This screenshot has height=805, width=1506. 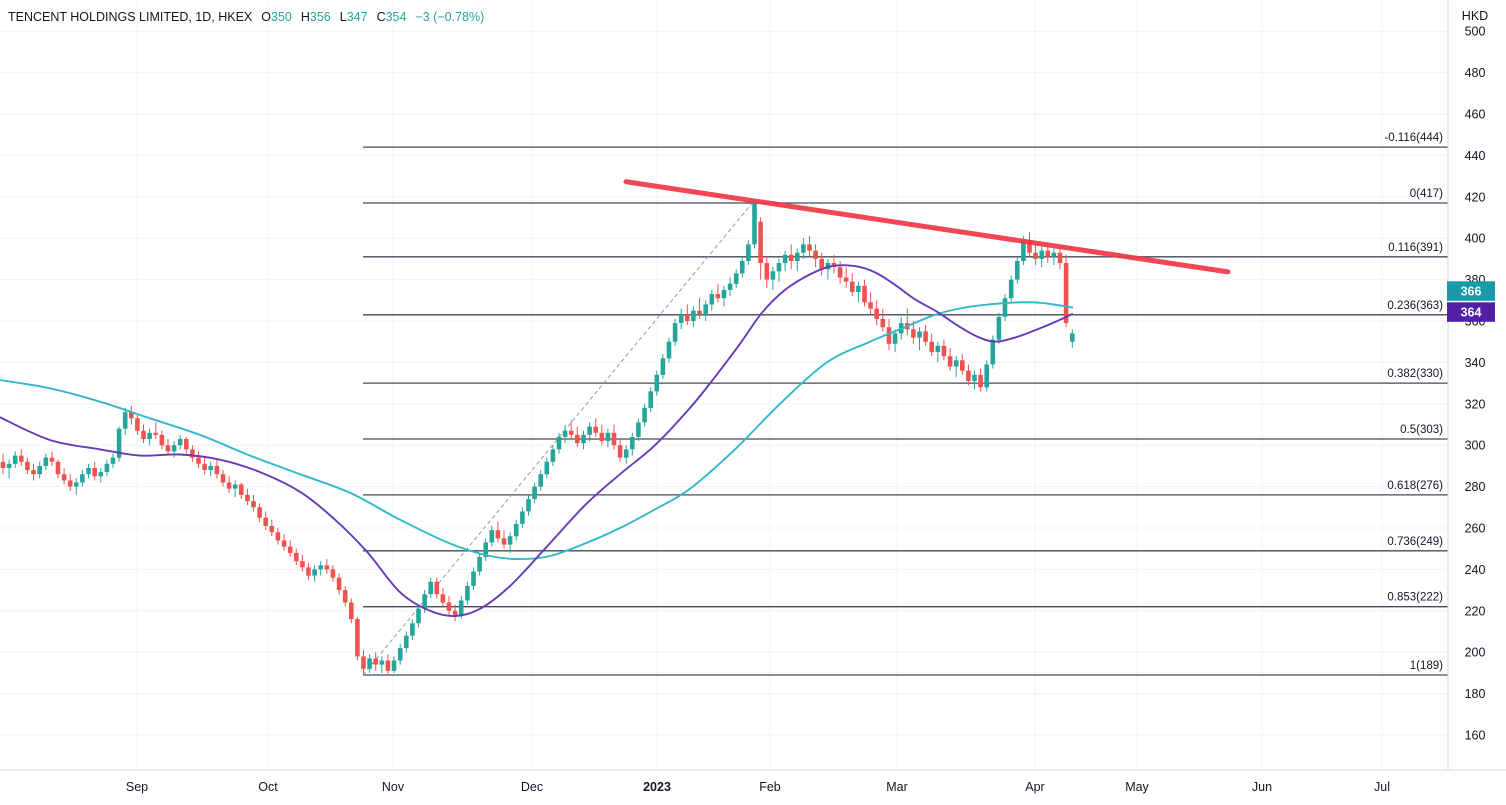 I want to click on ma-purple-price-badge, so click(x=1471, y=312).